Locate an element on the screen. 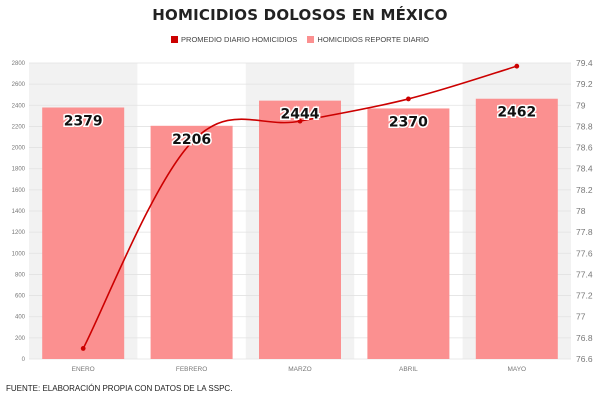  legend-swatch-bars is located at coordinates (311, 39).